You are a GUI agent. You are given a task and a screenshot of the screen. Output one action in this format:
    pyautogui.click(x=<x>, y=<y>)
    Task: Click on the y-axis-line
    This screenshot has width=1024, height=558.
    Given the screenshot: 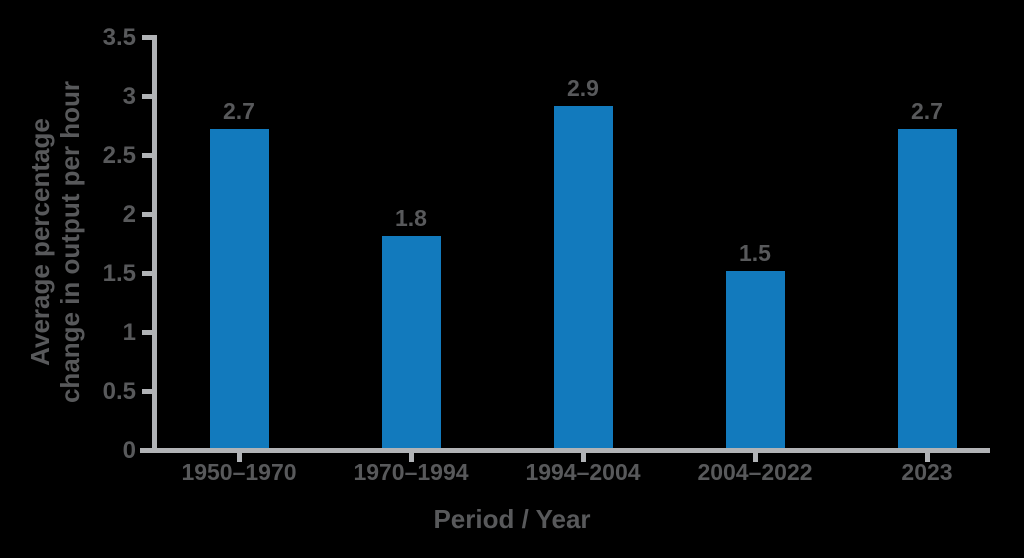 What is the action you would take?
    pyautogui.click(x=154, y=244)
    